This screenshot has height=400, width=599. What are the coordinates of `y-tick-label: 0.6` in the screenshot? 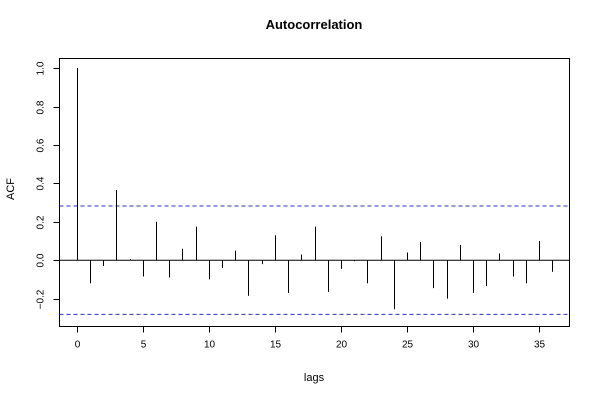 It's located at (41, 145).